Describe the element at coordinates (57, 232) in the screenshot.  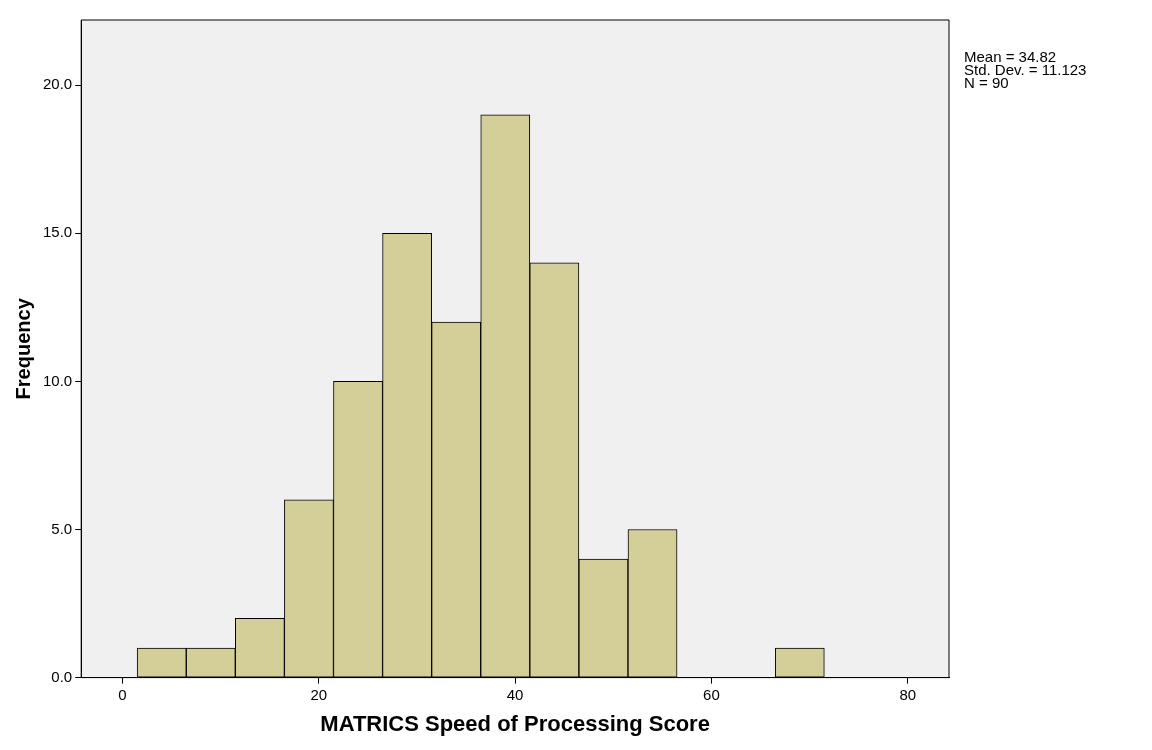
I see `y-tick-label: 15.0` at that location.